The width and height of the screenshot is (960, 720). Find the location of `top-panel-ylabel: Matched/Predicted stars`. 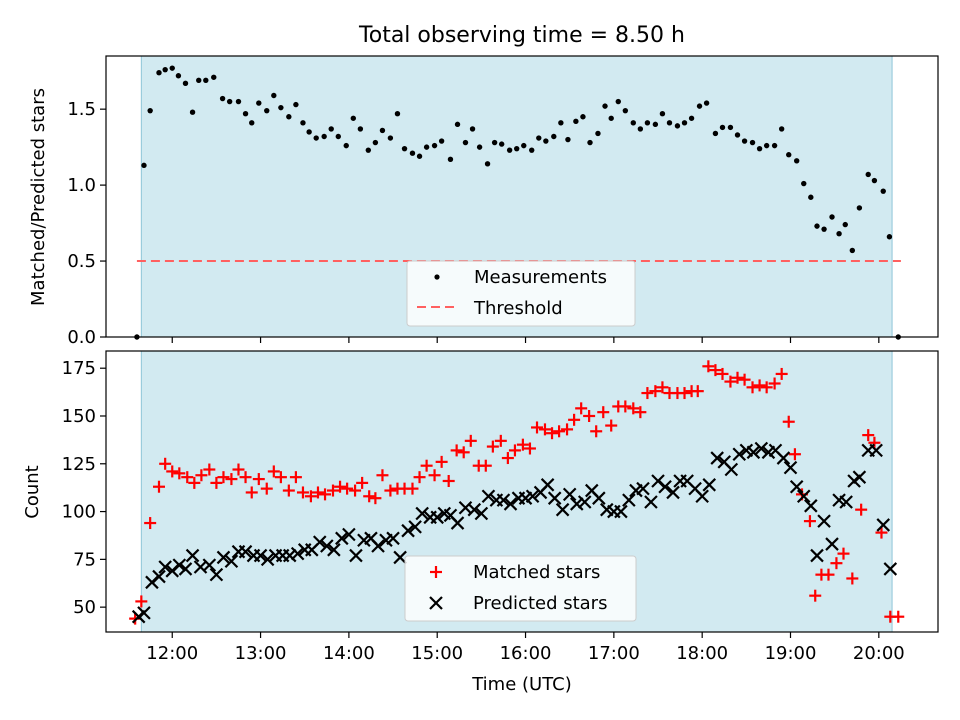

top-panel-ylabel: Matched/Predicted stars is located at coordinates (38, 197).